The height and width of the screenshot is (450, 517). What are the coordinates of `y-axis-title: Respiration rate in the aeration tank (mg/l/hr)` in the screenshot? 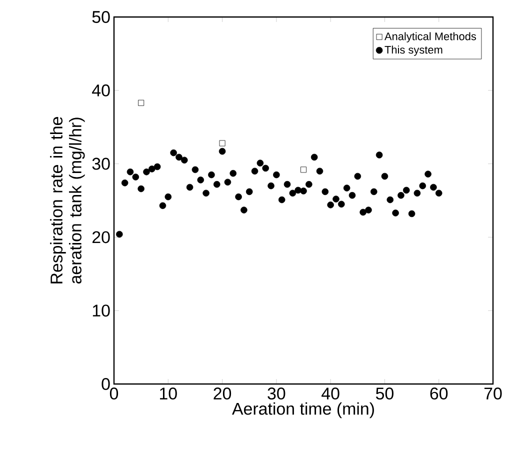 It's located at (67, 200).